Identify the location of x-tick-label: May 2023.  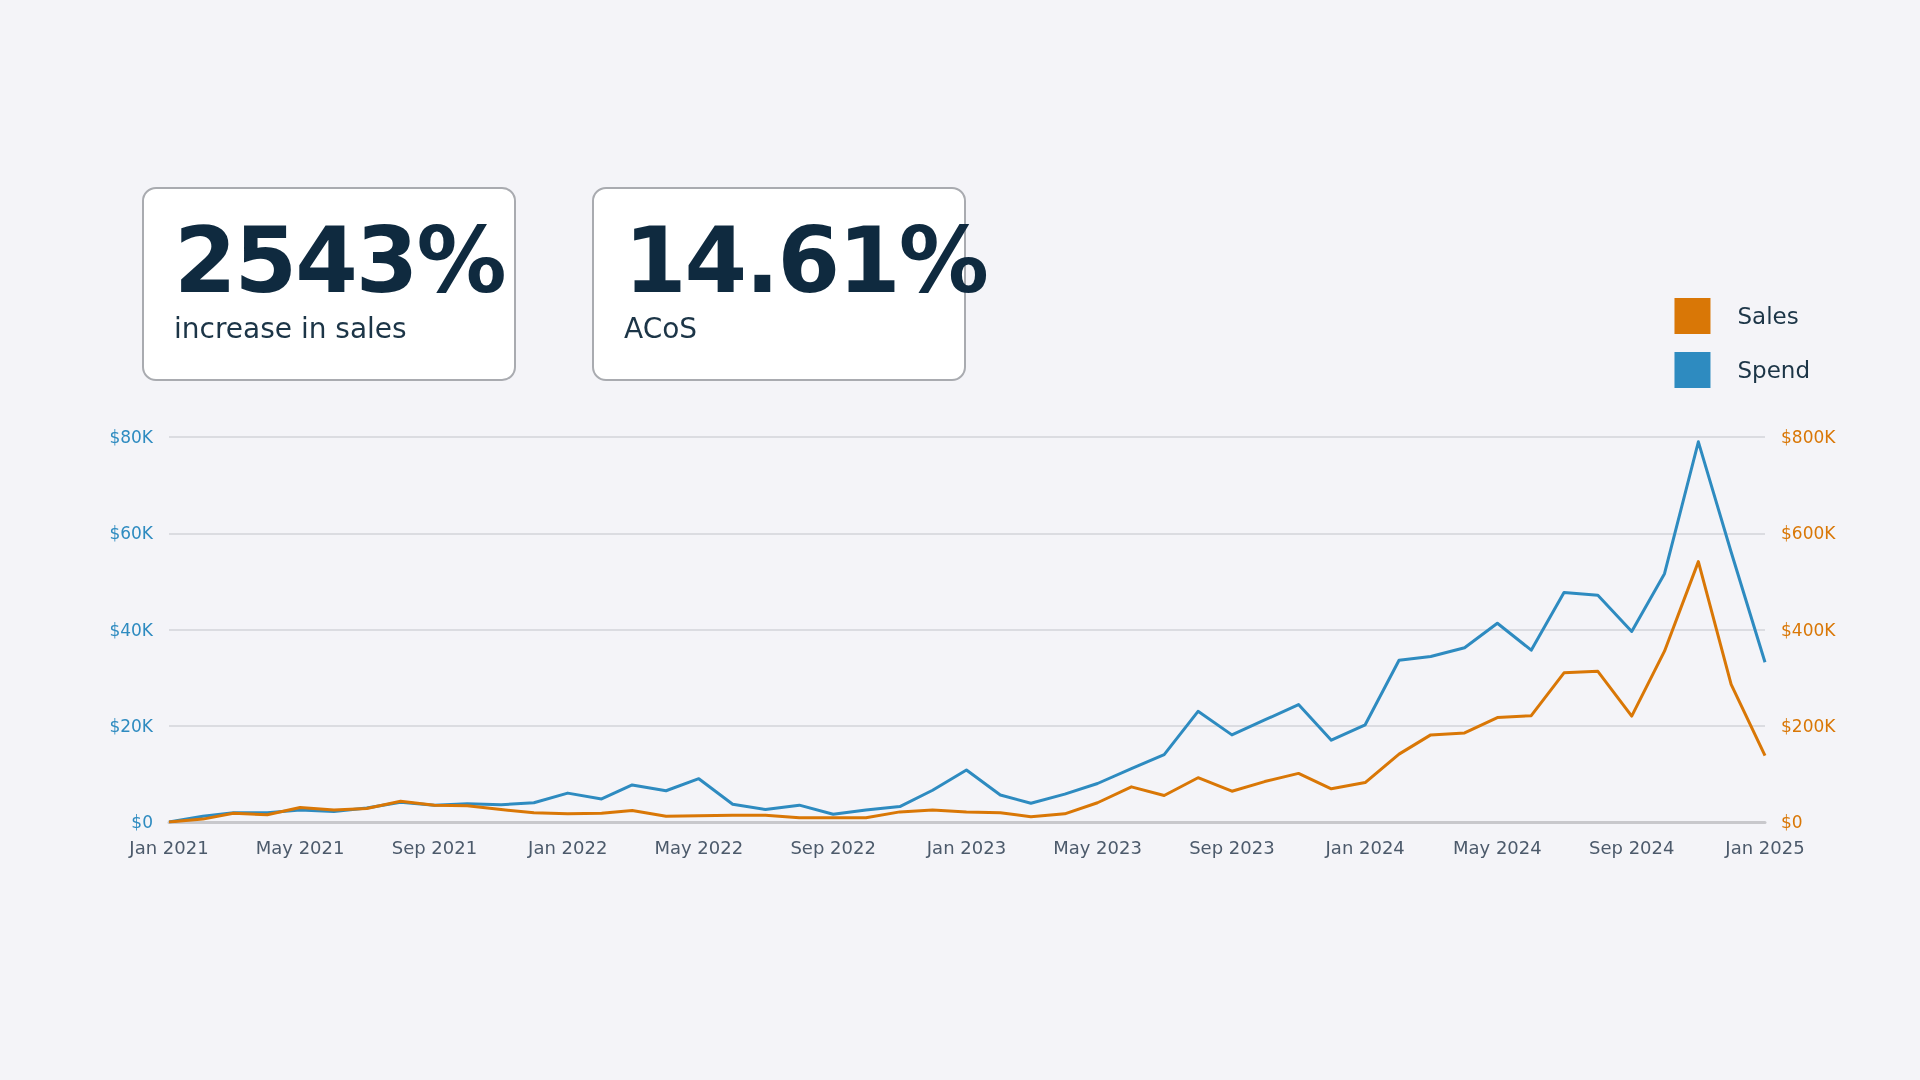
(1097, 847).